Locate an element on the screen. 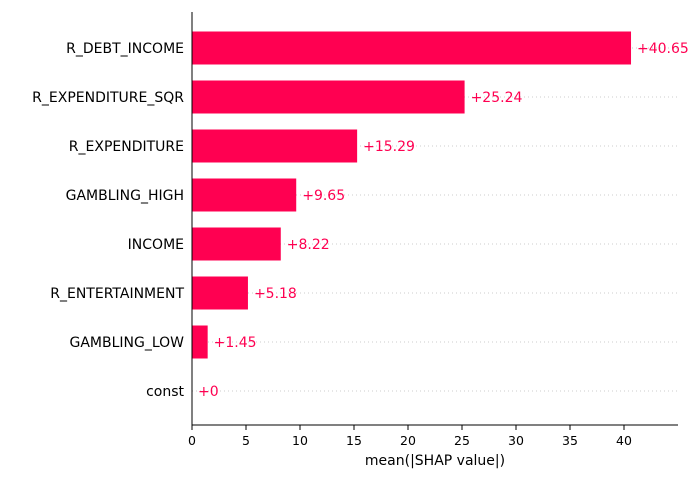 This screenshot has width=700, height=481. category-label: R_ENTERTAINMENT is located at coordinates (117, 294).